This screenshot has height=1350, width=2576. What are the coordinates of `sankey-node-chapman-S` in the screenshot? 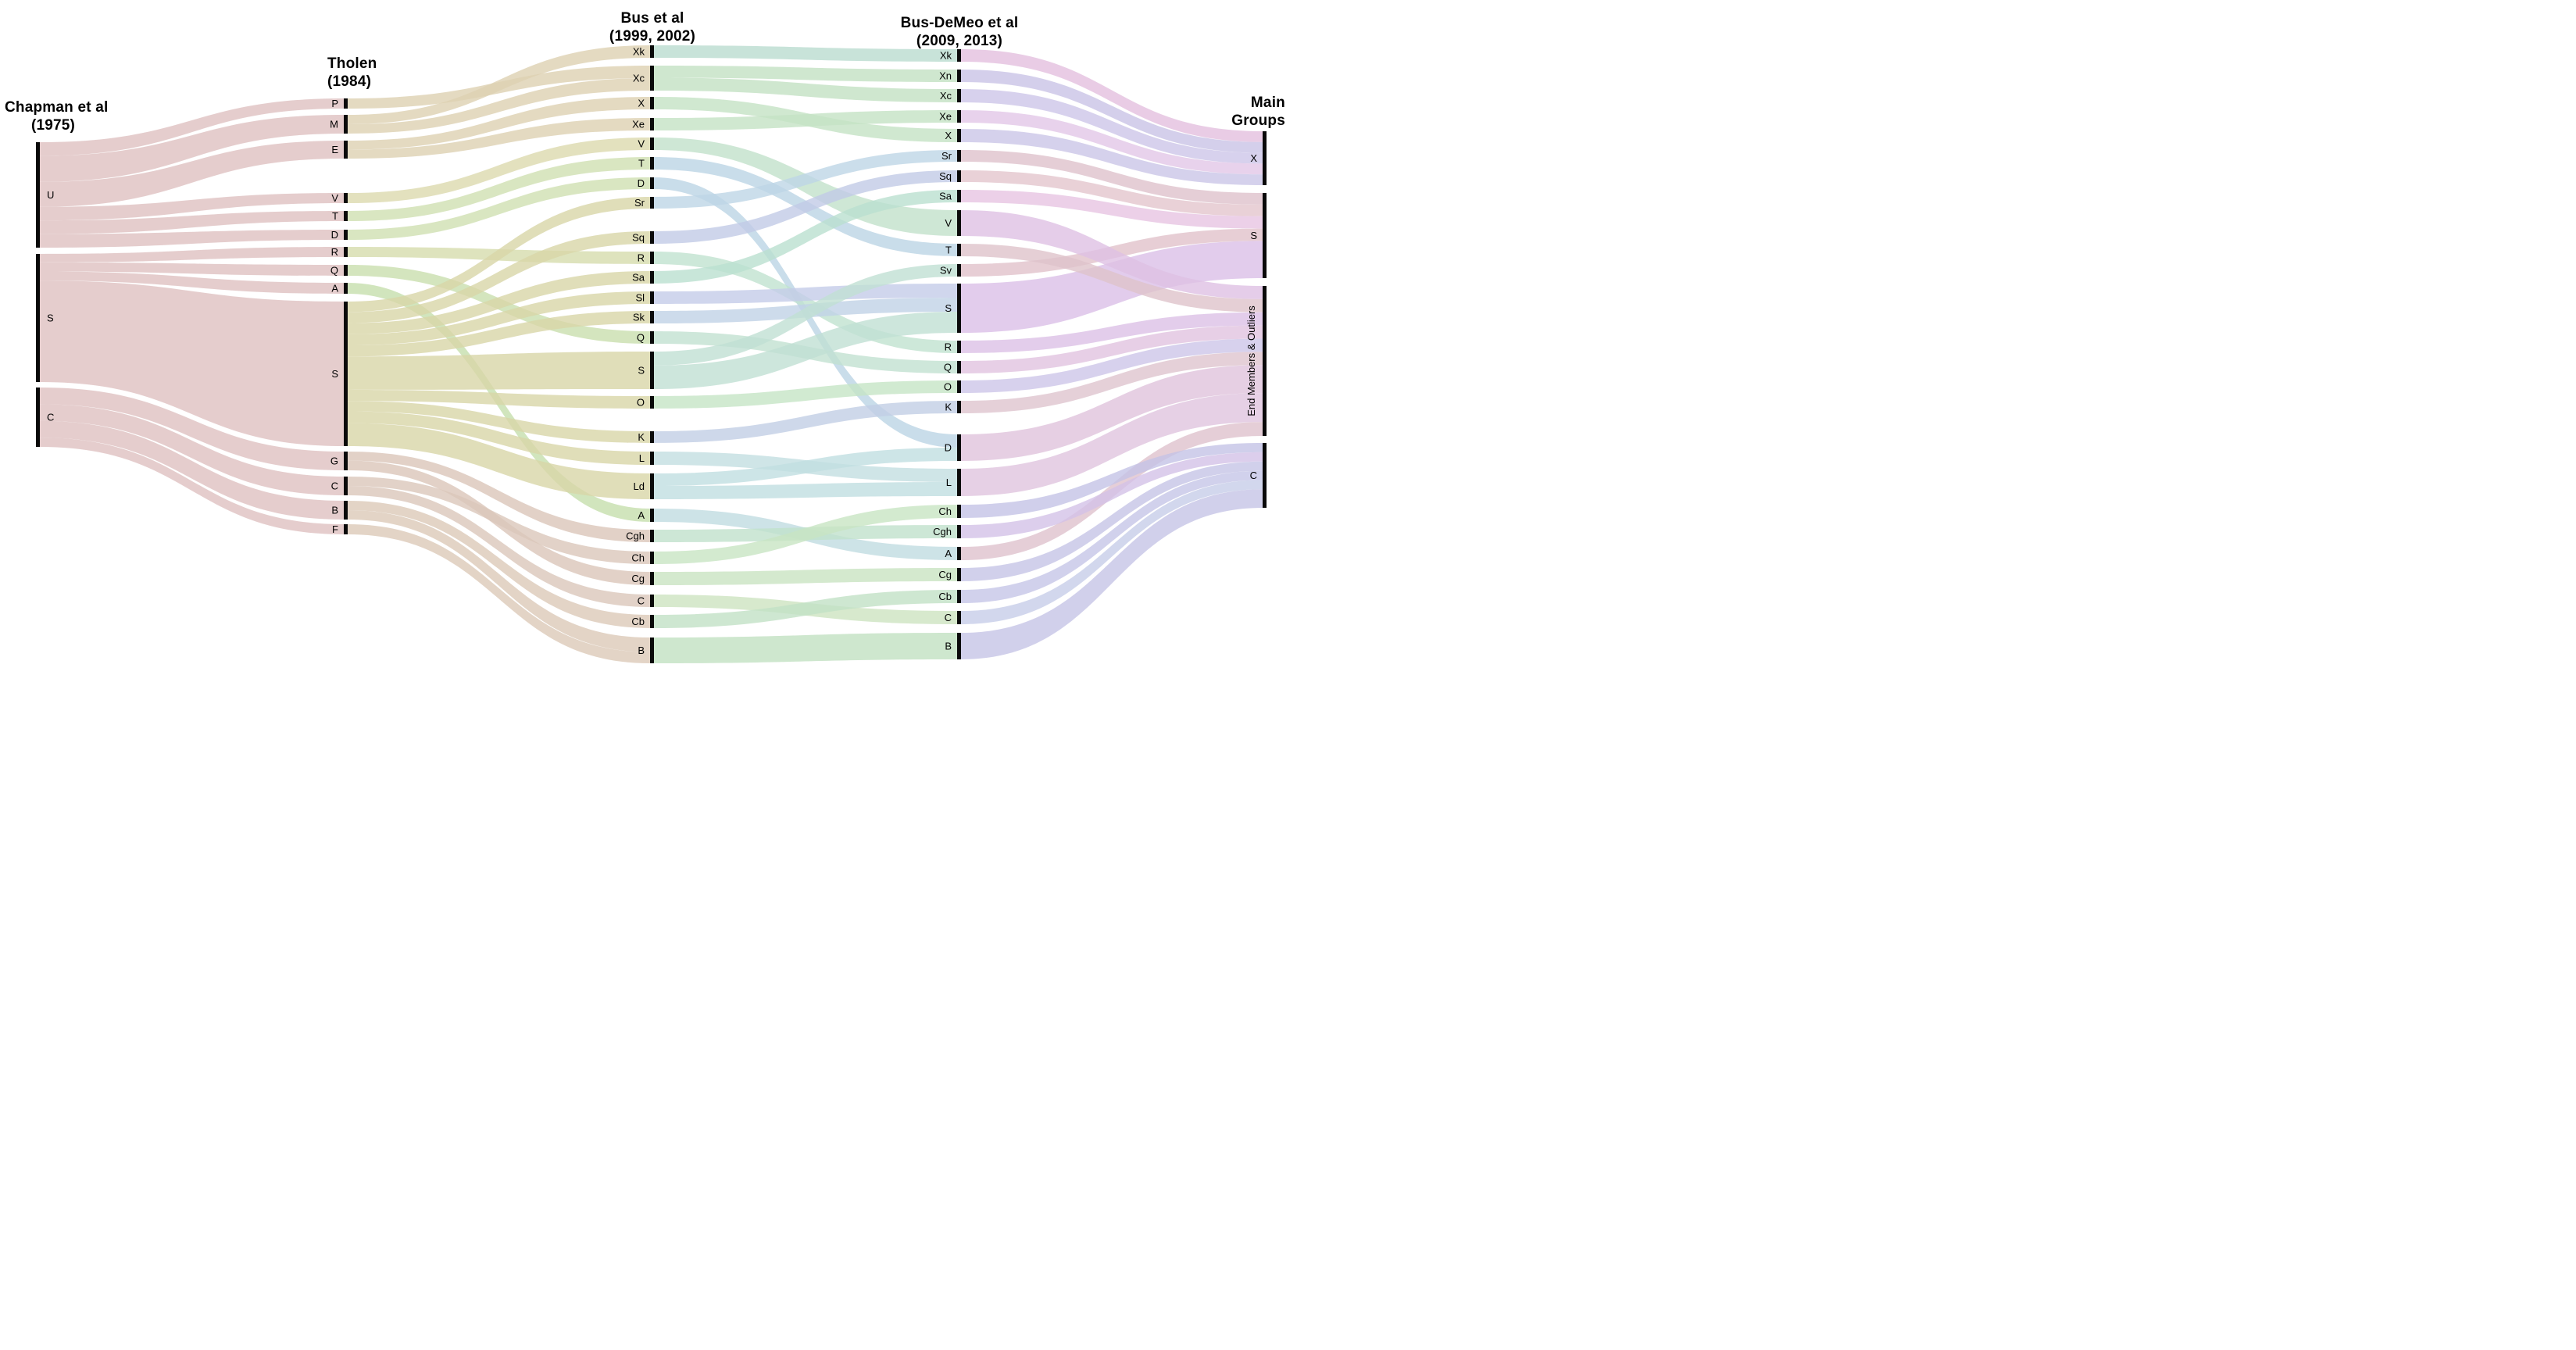 It's located at (38, 318).